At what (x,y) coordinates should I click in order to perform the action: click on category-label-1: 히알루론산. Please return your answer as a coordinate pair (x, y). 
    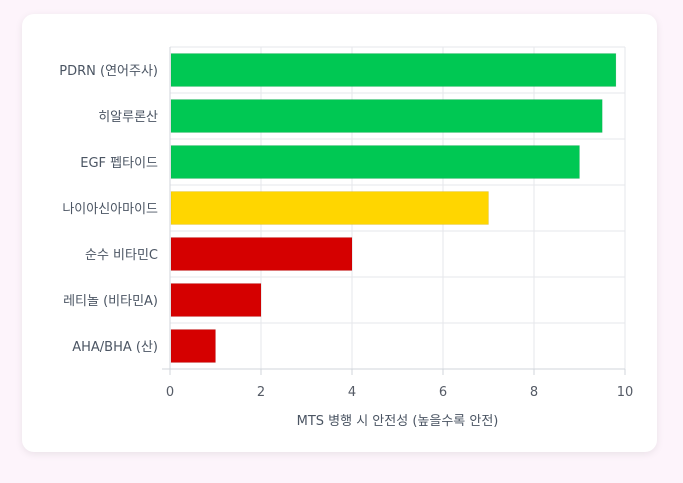
    Looking at the image, I should click on (128, 117).